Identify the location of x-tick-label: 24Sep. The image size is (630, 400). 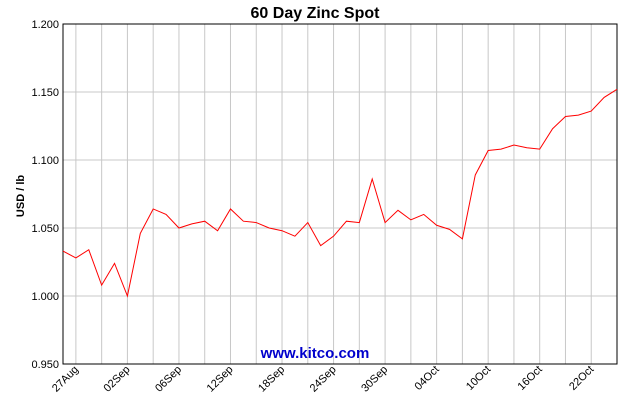
(323, 379).